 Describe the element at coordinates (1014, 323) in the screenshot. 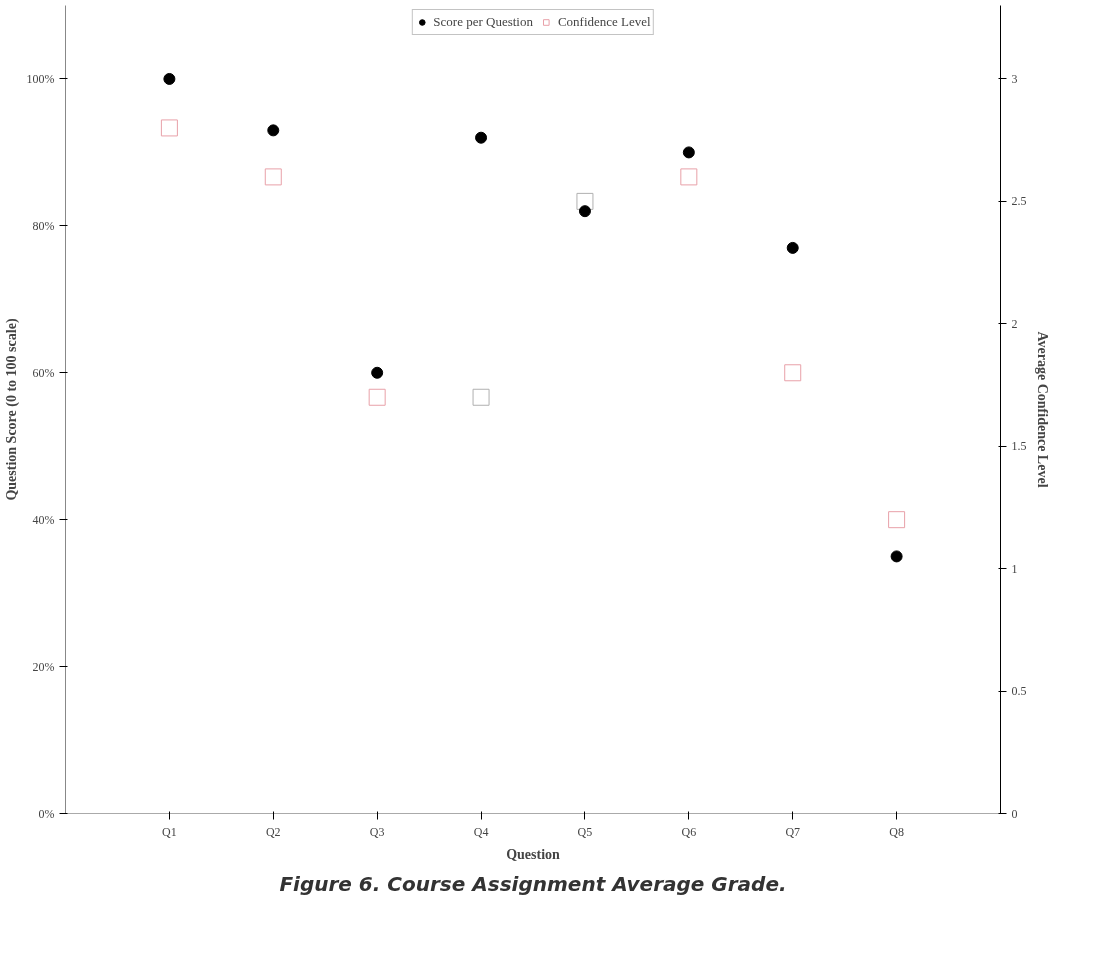

I see `y2-tick-label: 2` at that location.